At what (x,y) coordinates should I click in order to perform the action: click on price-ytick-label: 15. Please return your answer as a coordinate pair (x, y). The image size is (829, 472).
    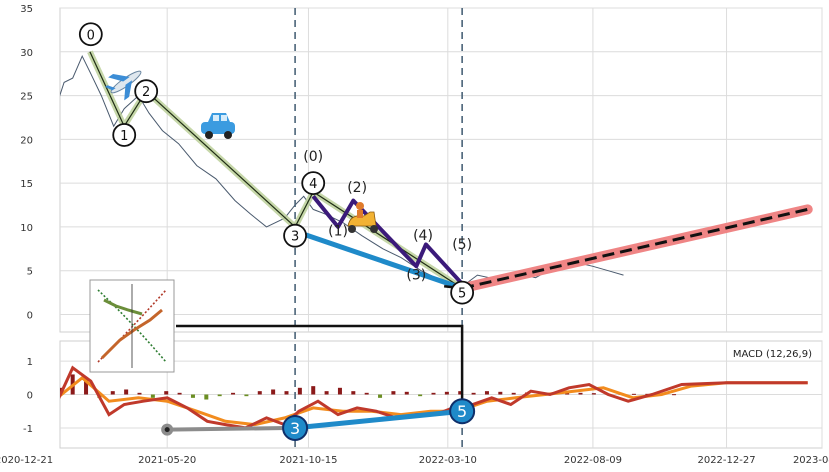
    Looking at the image, I should click on (26, 184).